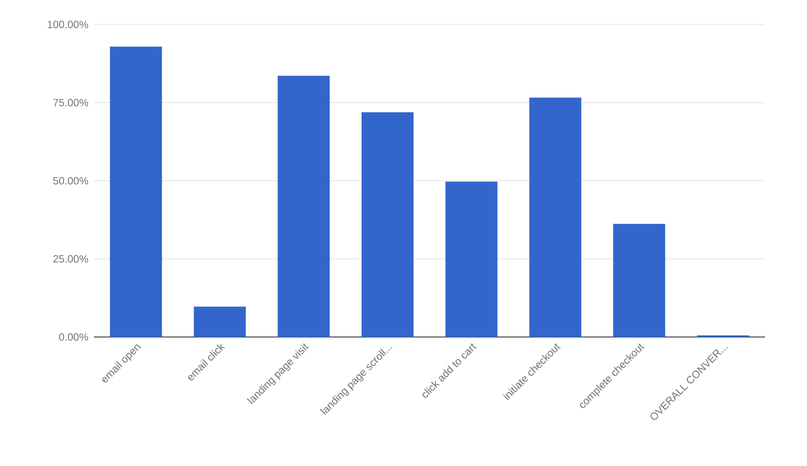 This screenshot has width=807, height=466. What do you see at coordinates (70, 259) in the screenshot?
I see `y-tick-label: 25.00%` at bounding box center [70, 259].